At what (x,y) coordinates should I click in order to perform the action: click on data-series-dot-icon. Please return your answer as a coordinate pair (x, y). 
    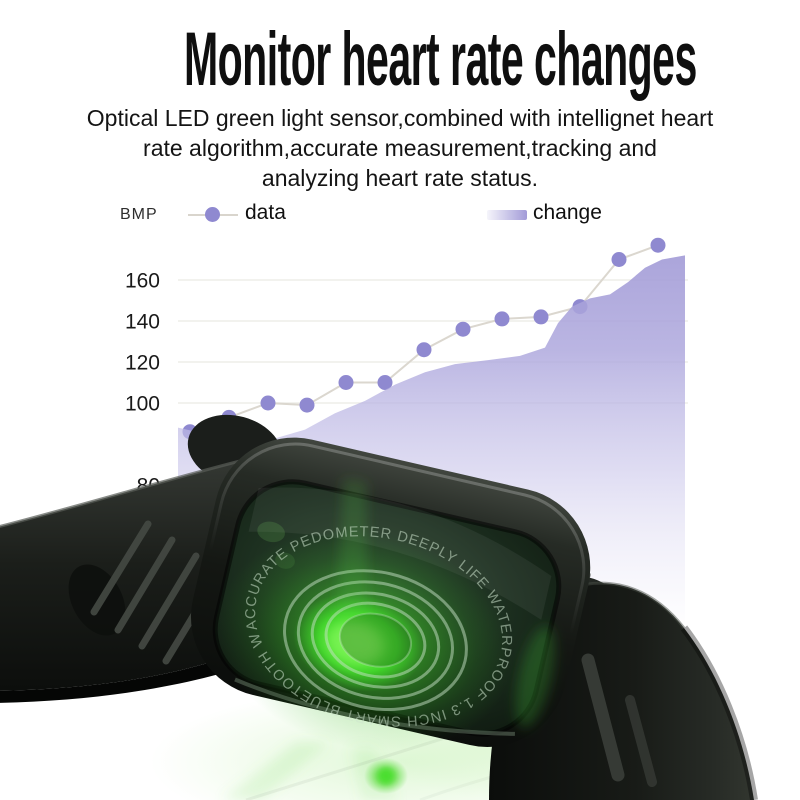
    Looking at the image, I should click on (212, 214).